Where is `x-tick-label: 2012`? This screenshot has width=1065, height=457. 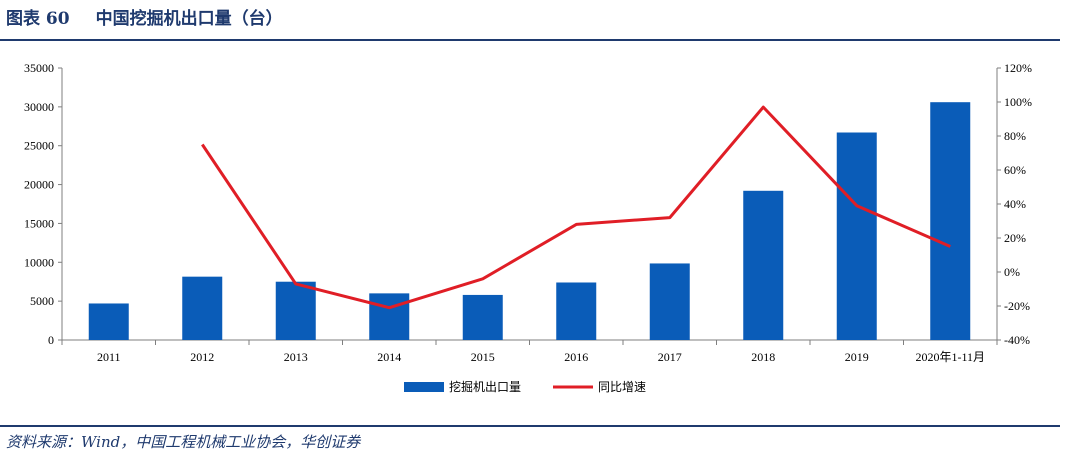
x-tick-label: 2012 is located at coordinates (202, 357).